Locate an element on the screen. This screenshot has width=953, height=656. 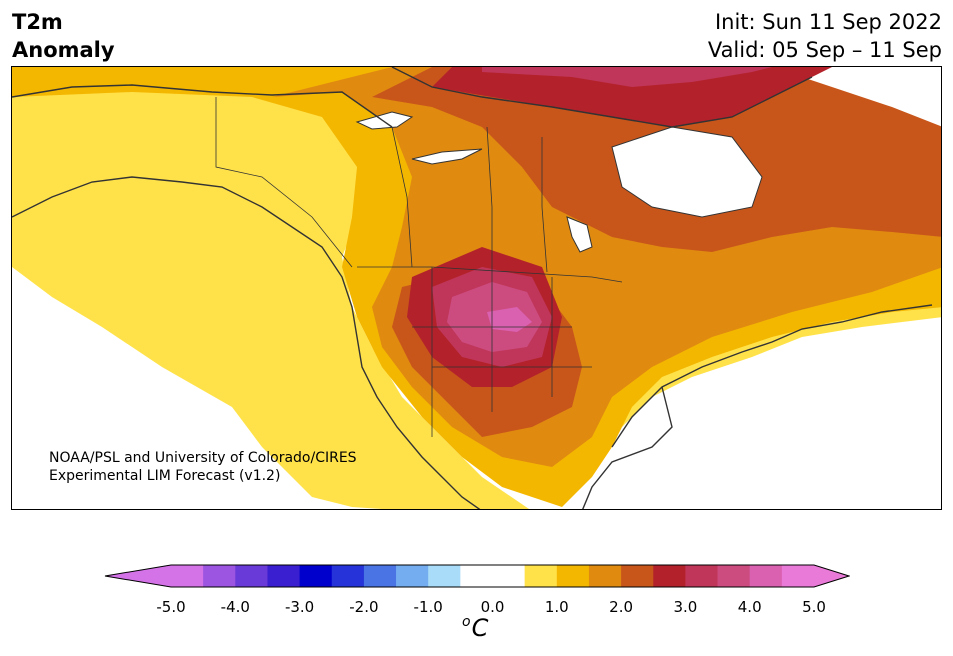
unit-letter: C is located at coordinates (480, 628).